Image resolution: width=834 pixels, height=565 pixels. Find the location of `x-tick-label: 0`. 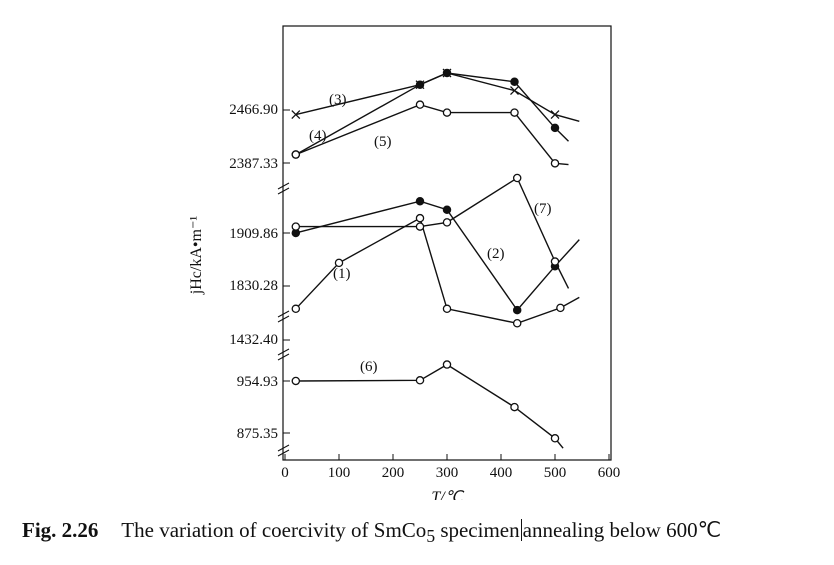

x-tick-label: 0 is located at coordinates (285, 473).